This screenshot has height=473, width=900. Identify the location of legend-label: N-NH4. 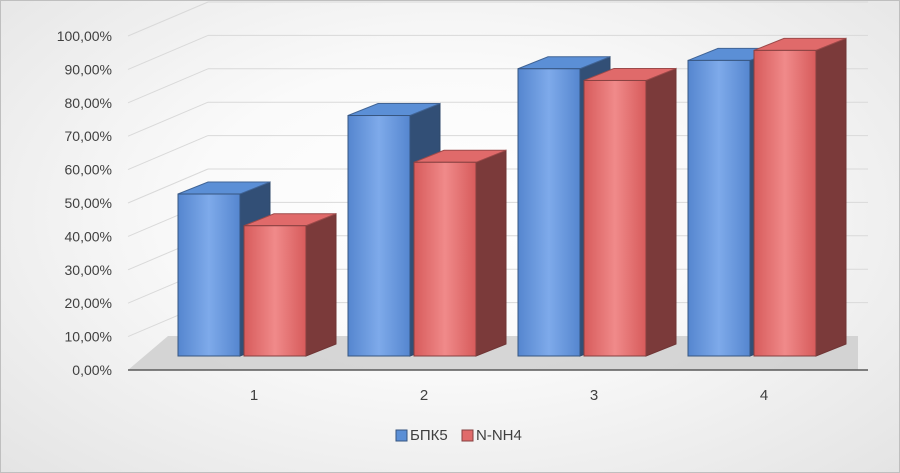
(499, 435).